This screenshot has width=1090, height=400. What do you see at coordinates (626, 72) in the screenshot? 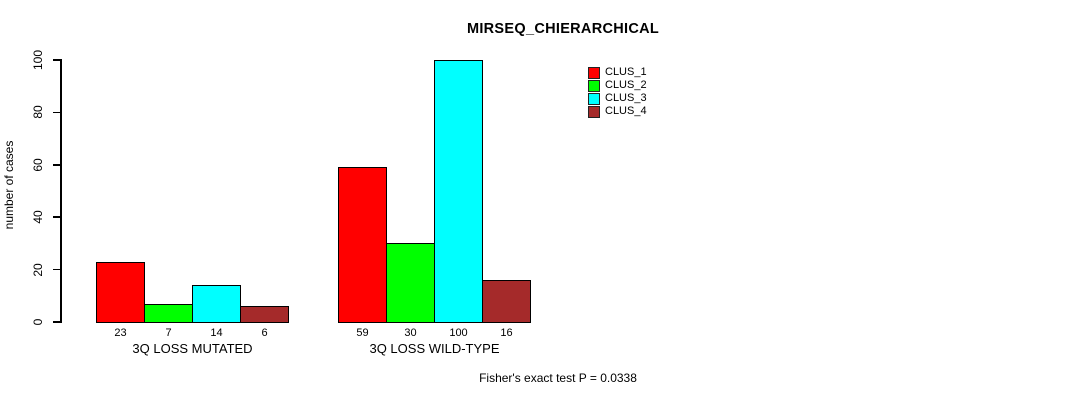
I see `legend-label: CLUS_1` at bounding box center [626, 72].